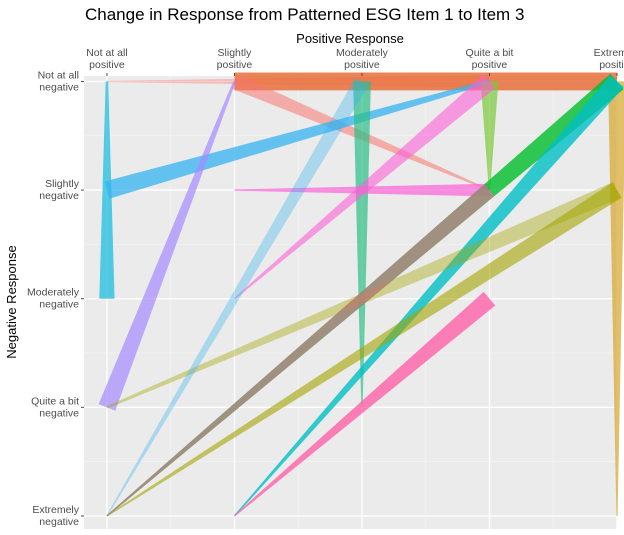 Image resolution: width=624 pixels, height=535 pixels. Describe the element at coordinates (350, 38) in the screenshot. I see `x-axis-title: Positive Response` at that location.